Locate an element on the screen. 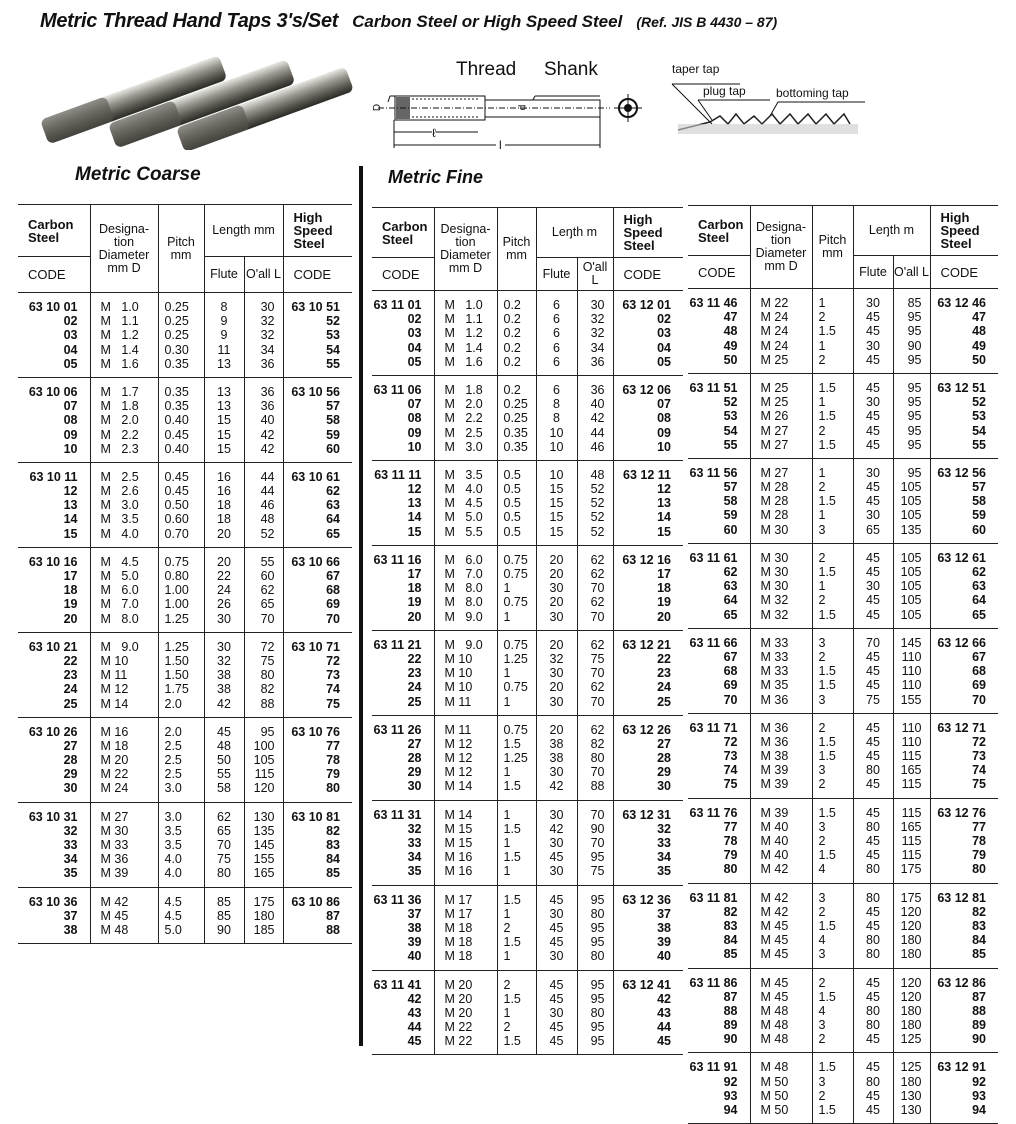  overall-length-cell: 90 is located at coordinates (914, 345).